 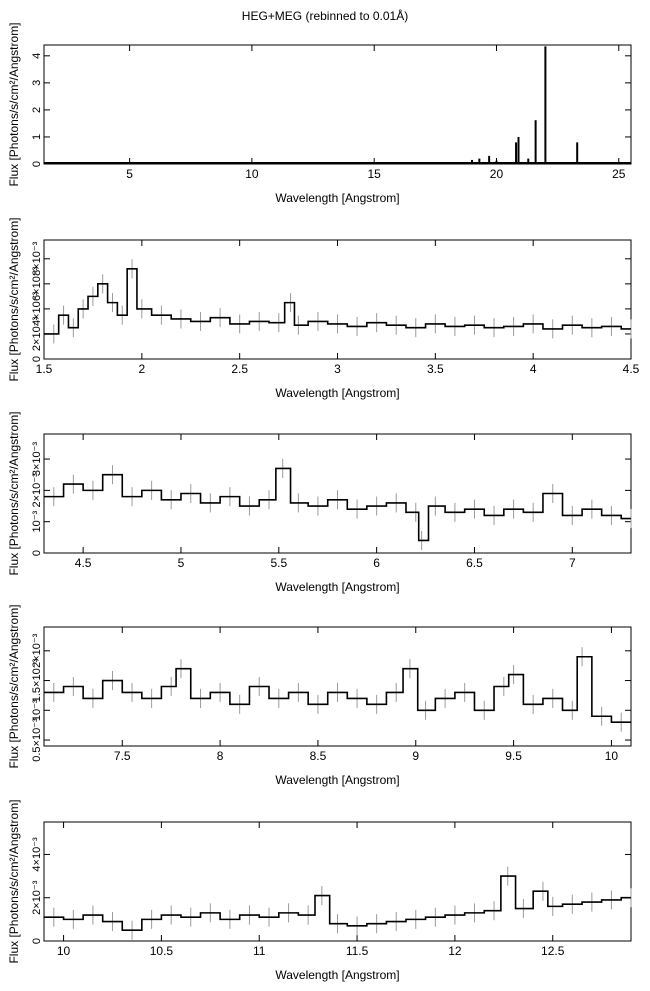 I want to click on y-tick-label: 3×10⁻³, so click(x=37, y=459).